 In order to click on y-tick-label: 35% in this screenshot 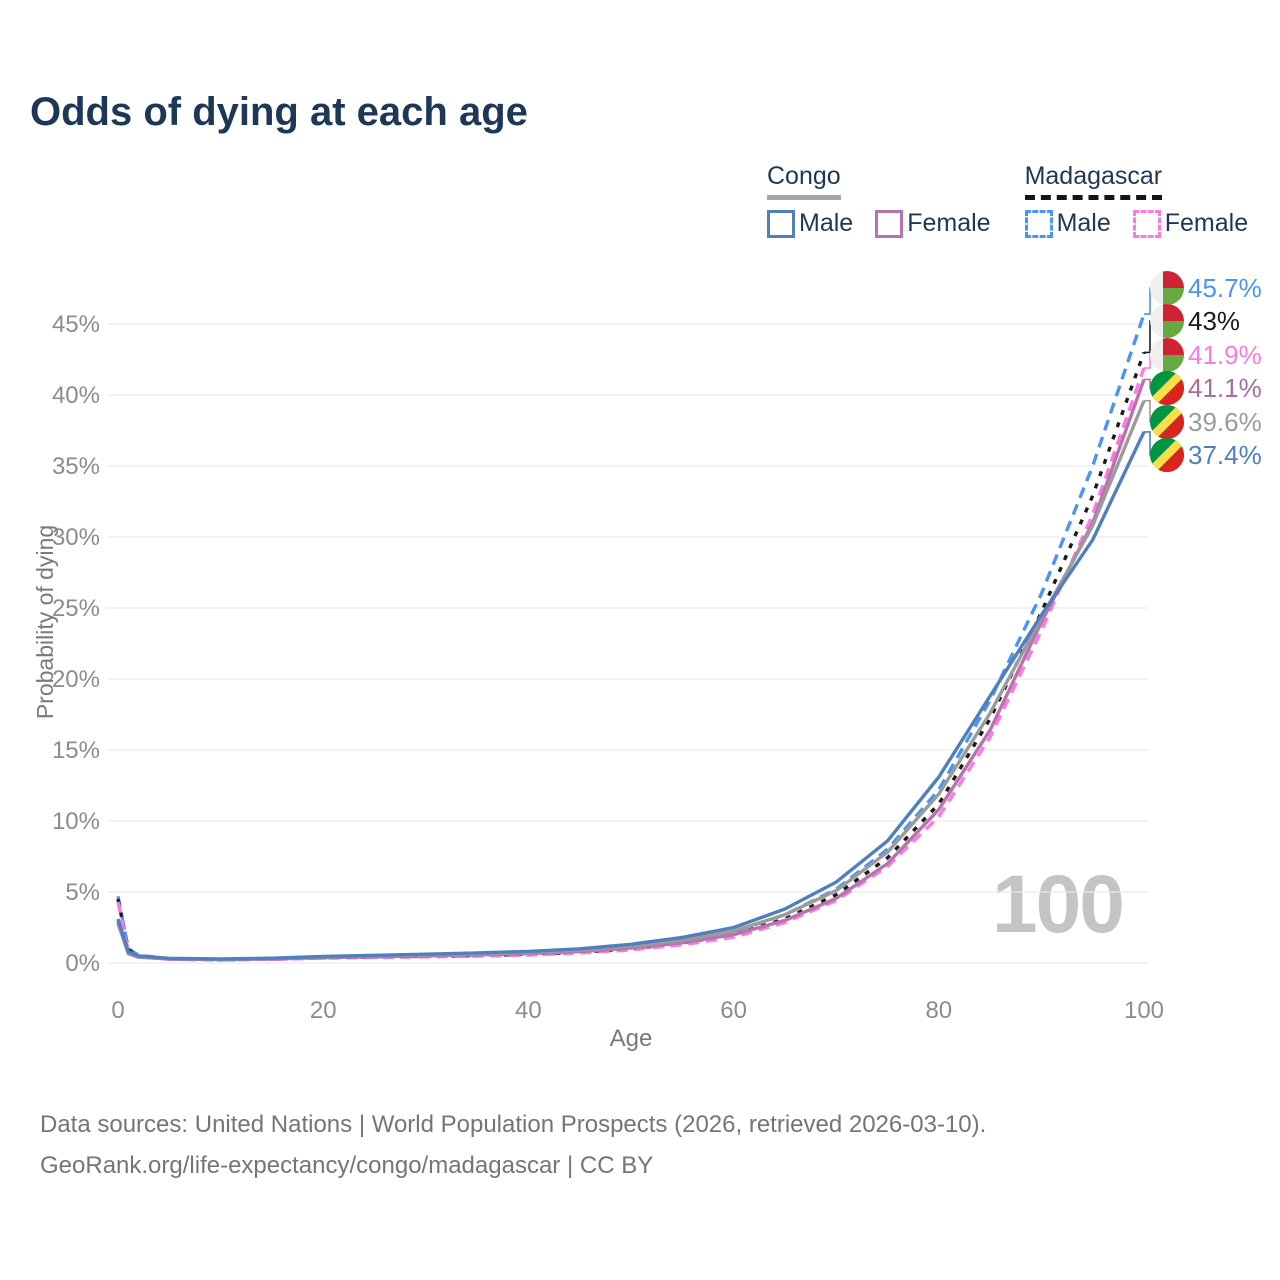, I will do `click(76, 466)`.